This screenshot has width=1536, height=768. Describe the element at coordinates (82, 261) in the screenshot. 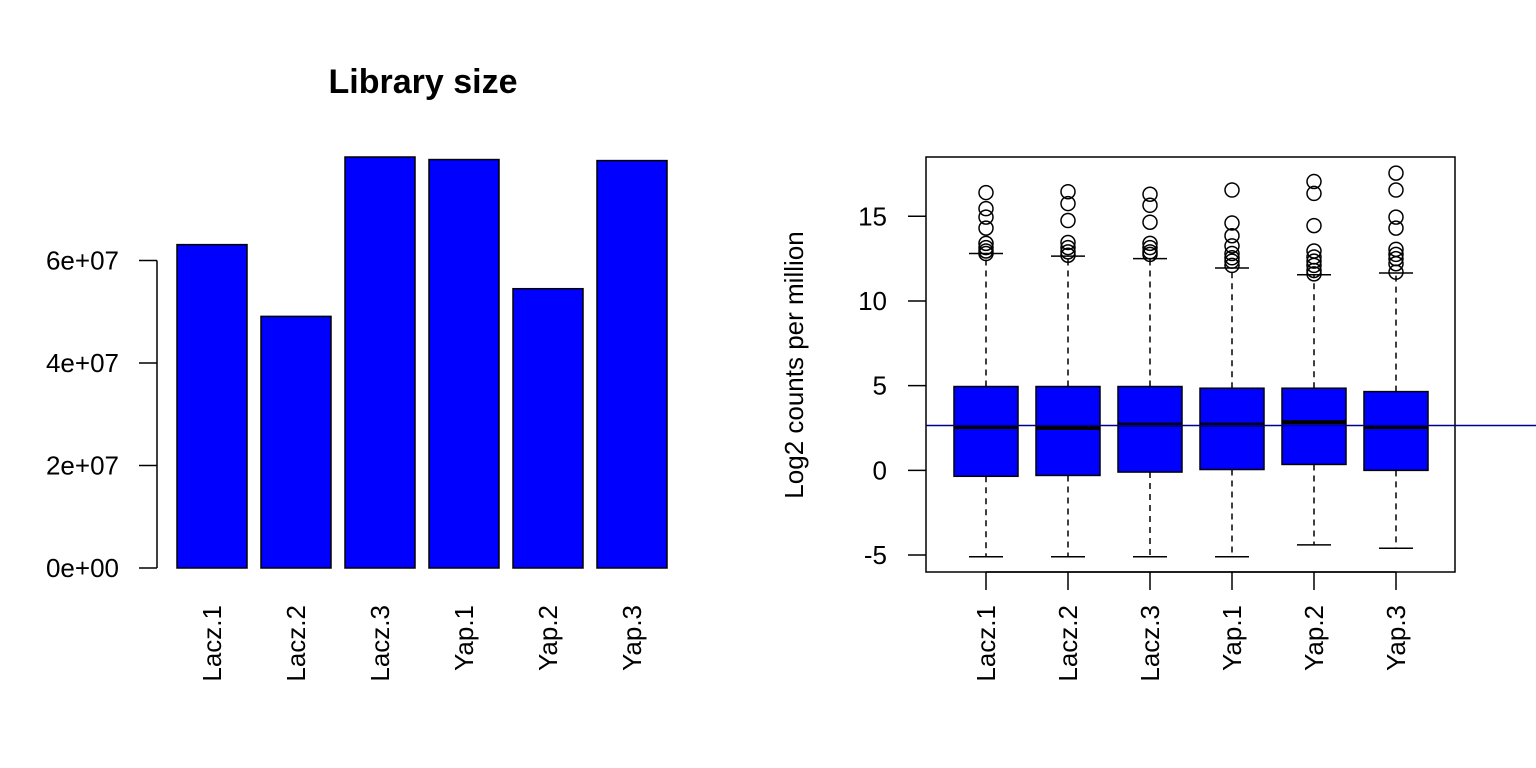

I see `y-tick-label: 6e+07` at that location.